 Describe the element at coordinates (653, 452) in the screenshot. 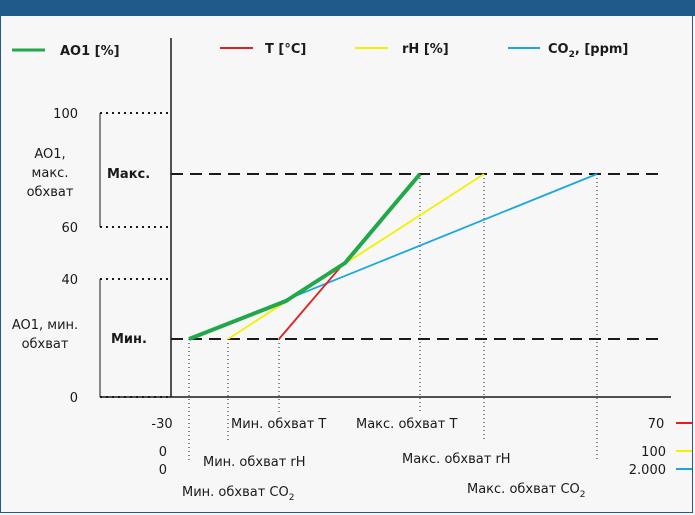

I see `x-rh-max-value: 100` at that location.